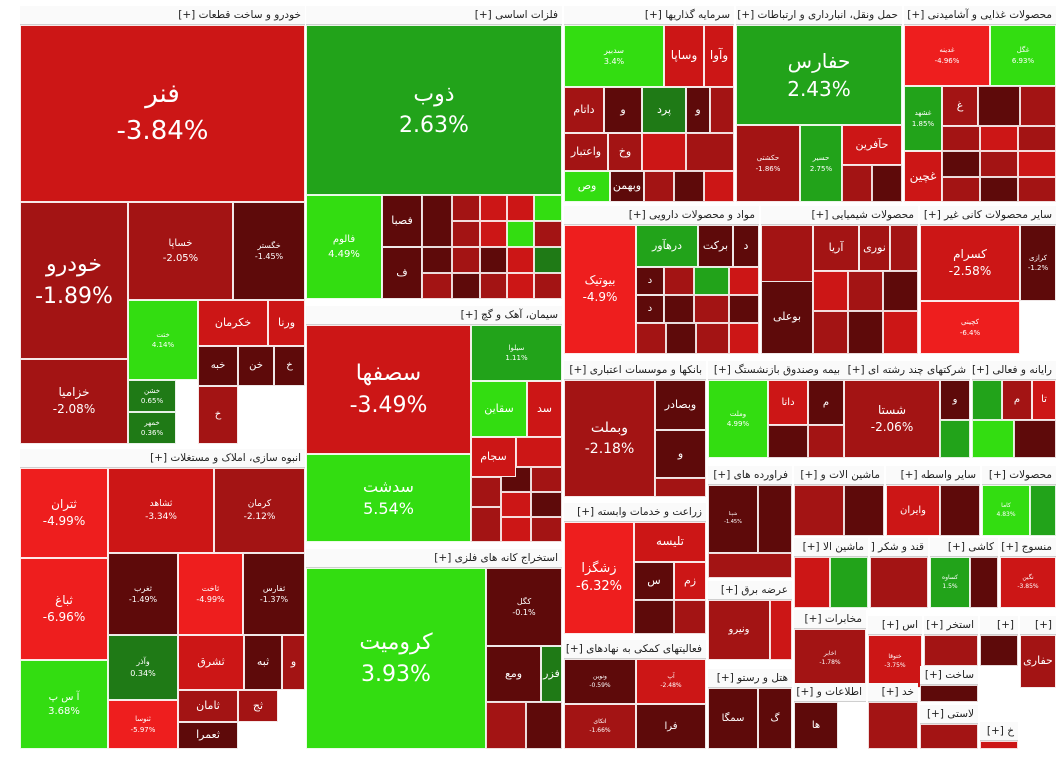  Describe the element at coordinates (1038, 263) in the screenshot. I see `stock-tile: کرازی -1.2%` at that location.